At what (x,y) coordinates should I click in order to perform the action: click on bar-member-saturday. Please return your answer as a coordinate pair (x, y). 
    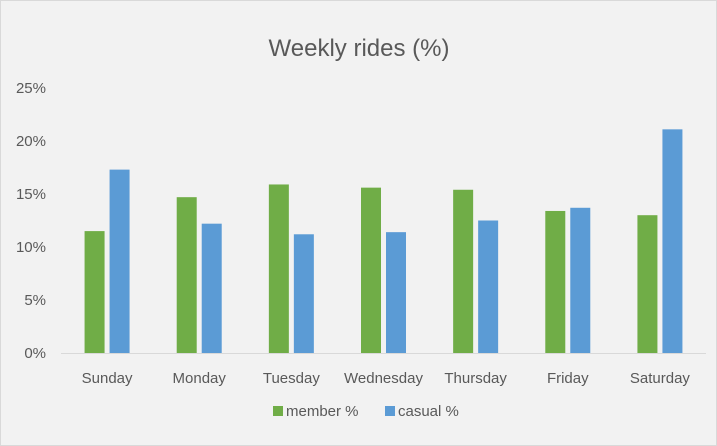
    Looking at the image, I should click on (647, 284).